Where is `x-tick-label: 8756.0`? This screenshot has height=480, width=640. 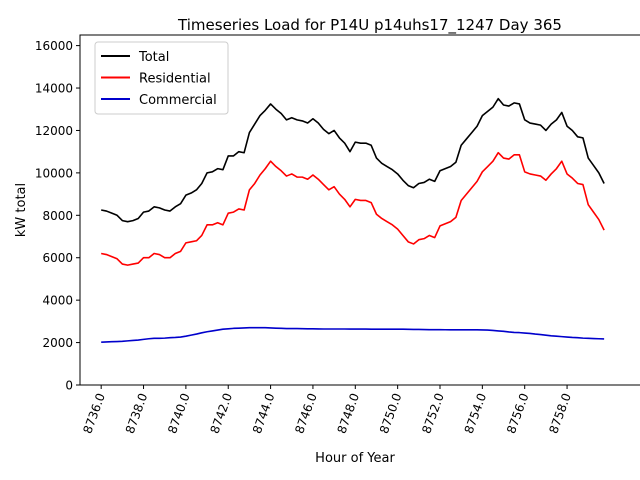
x-tick-label: 8756.0 is located at coordinates (518, 413).